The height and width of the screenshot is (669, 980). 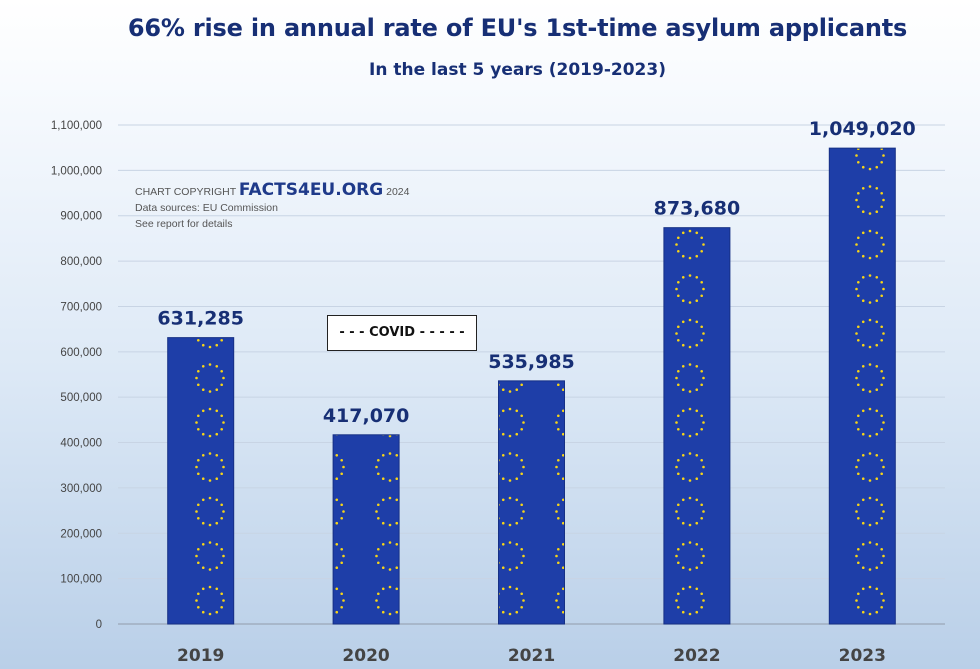 I want to click on copyright-prefix: CHART COPYRIGHT, so click(x=185, y=192).